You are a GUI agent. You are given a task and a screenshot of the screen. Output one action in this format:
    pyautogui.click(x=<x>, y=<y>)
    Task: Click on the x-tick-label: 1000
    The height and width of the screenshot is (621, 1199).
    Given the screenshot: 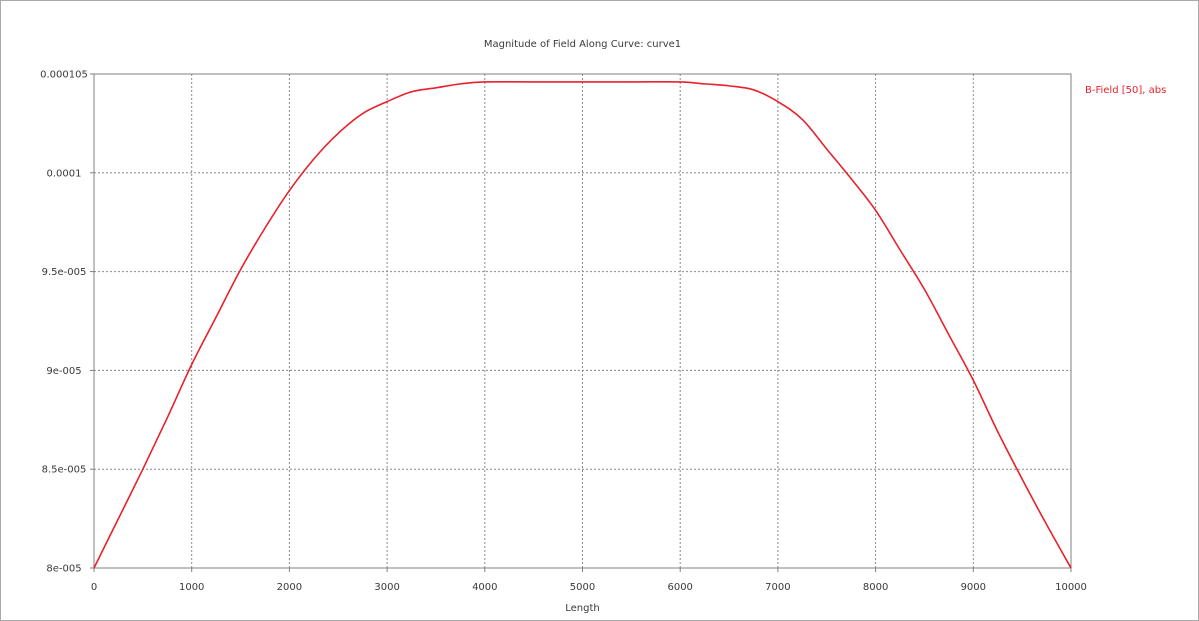 What is the action you would take?
    pyautogui.click(x=191, y=587)
    